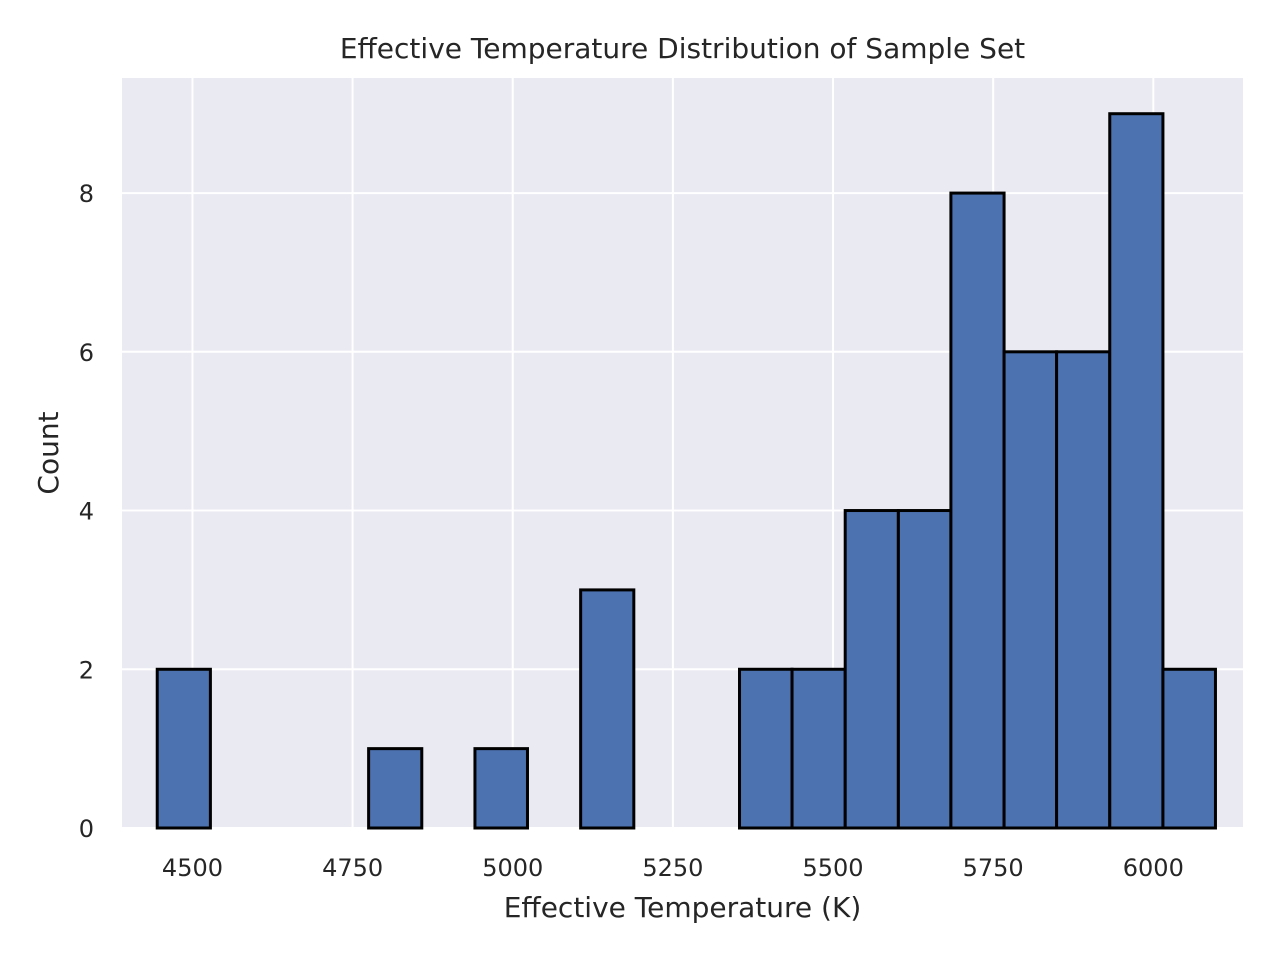 This screenshot has width=1280, height=964. I want to click on y-tick-label: 6, so click(86, 353).